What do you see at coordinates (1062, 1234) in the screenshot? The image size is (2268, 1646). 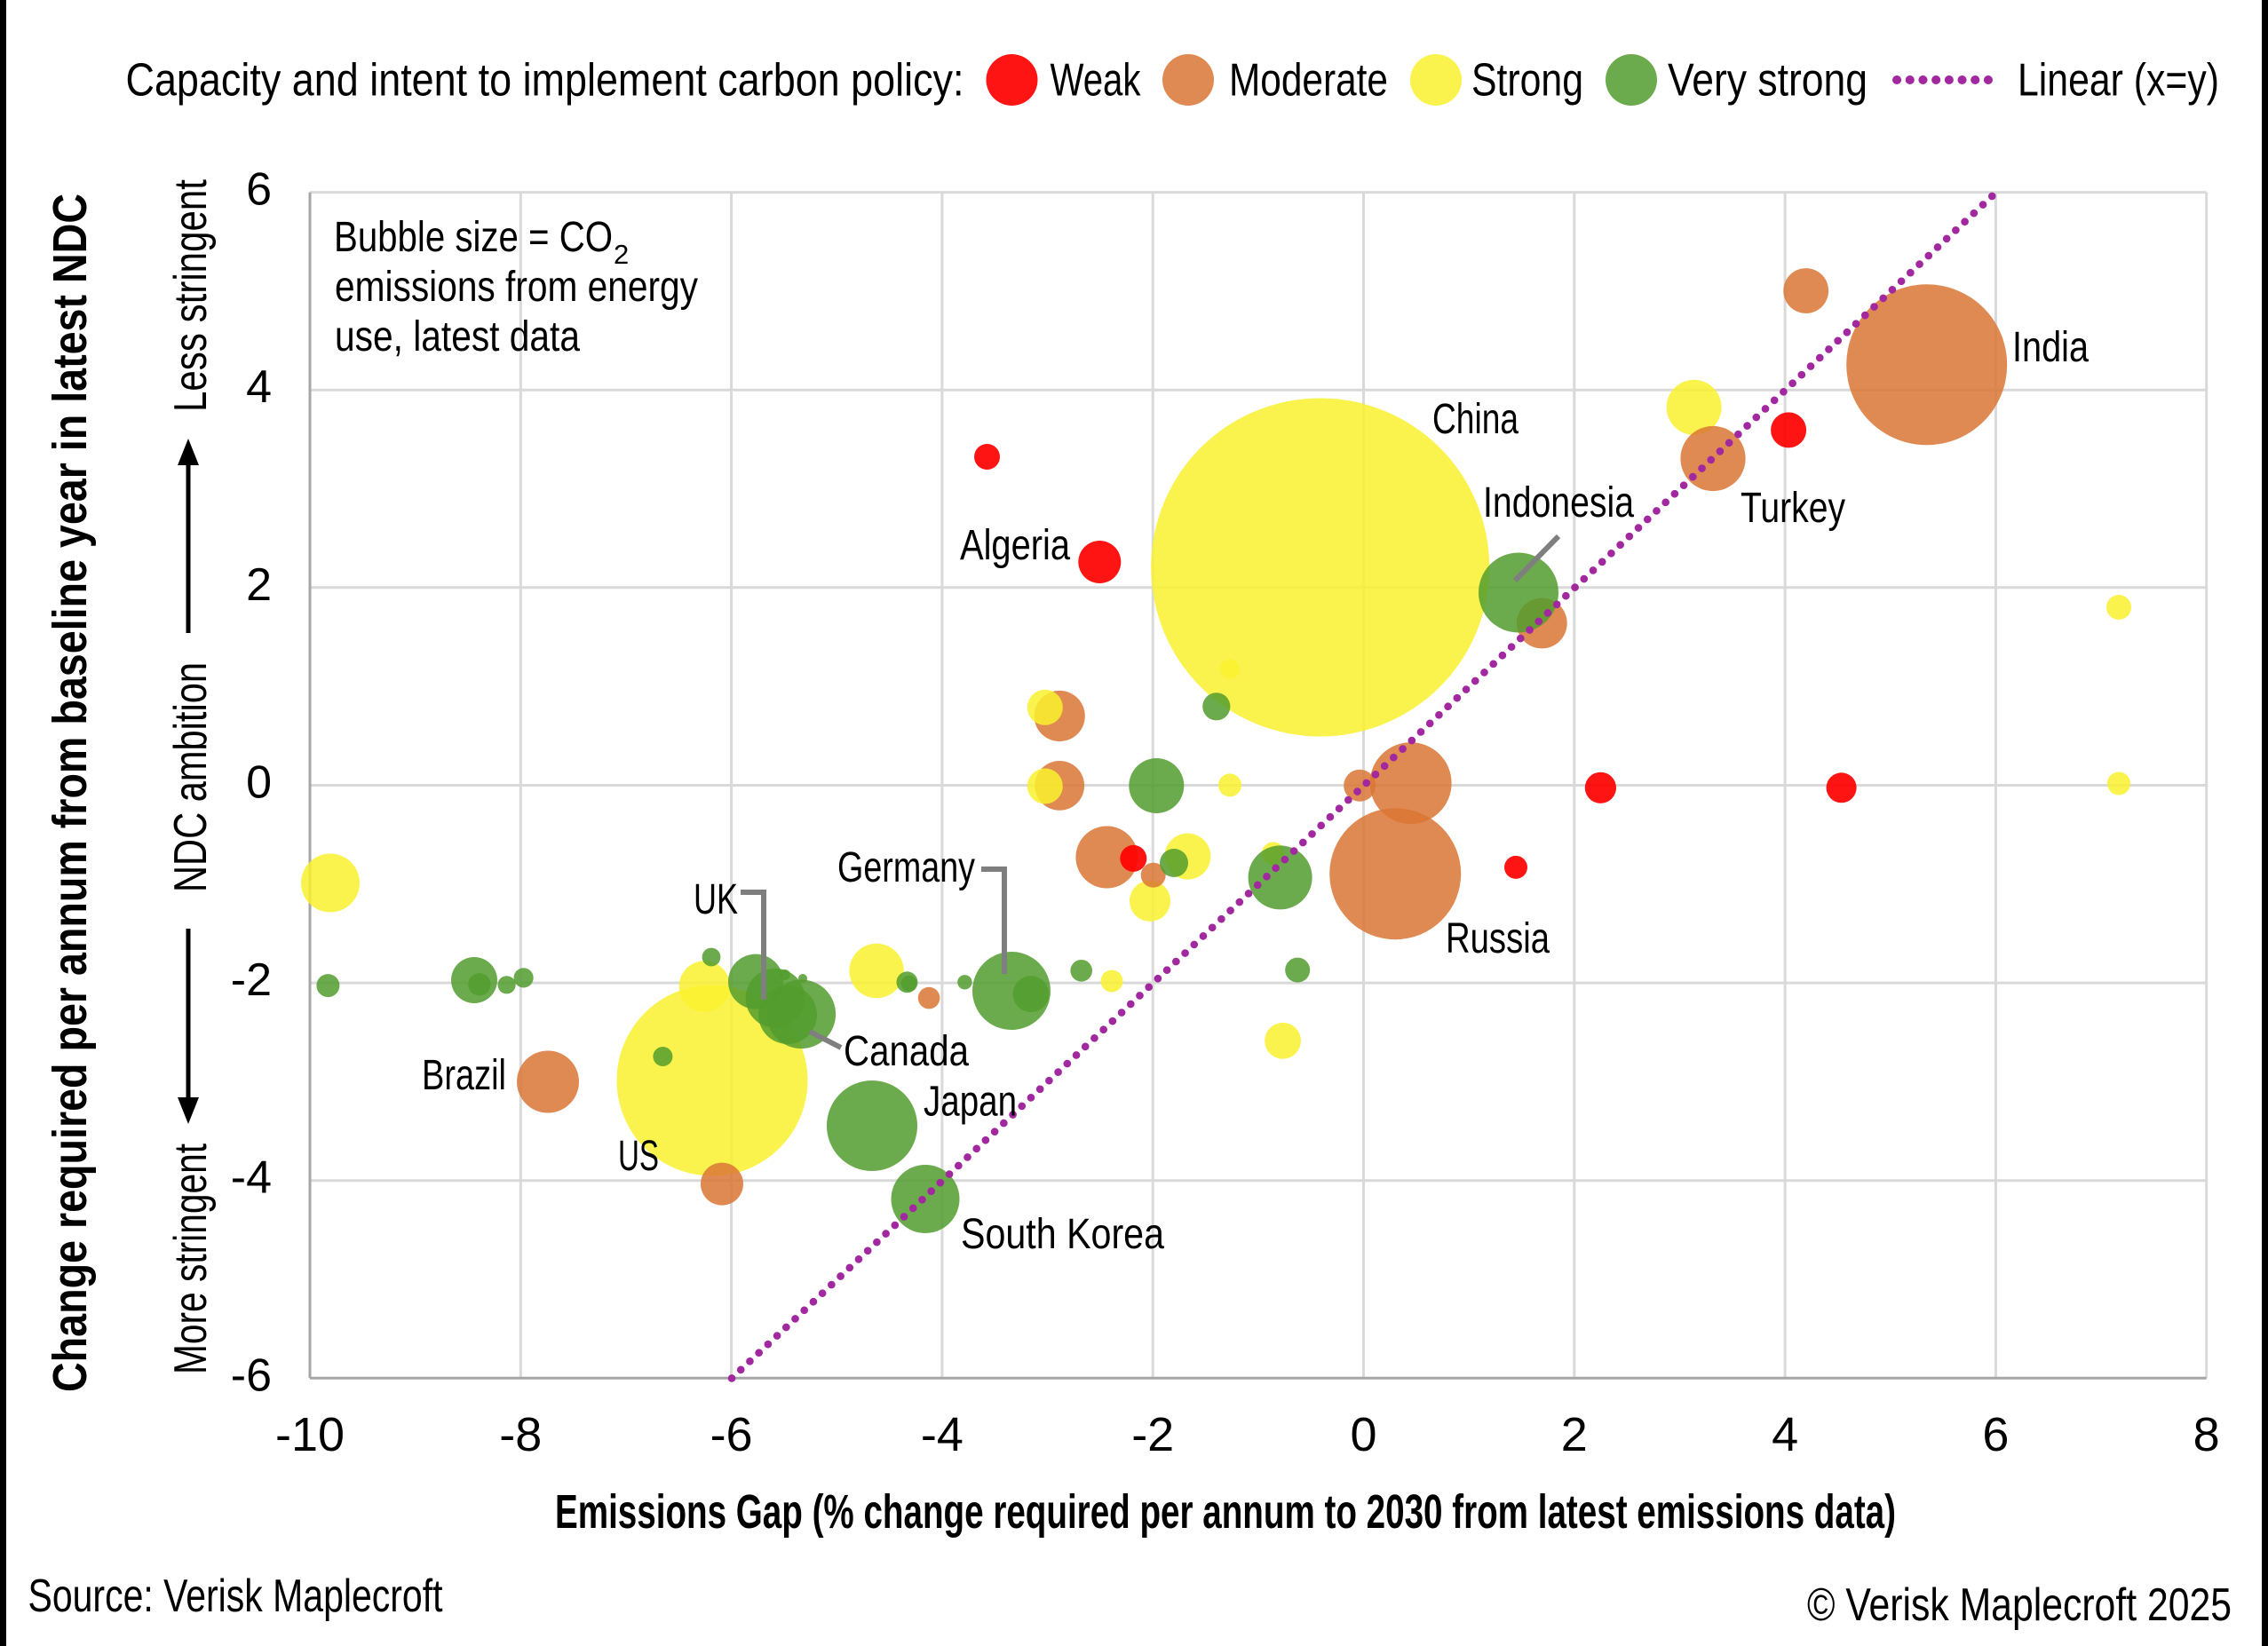 I see `svg-text: South Korea` at bounding box center [1062, 1234].